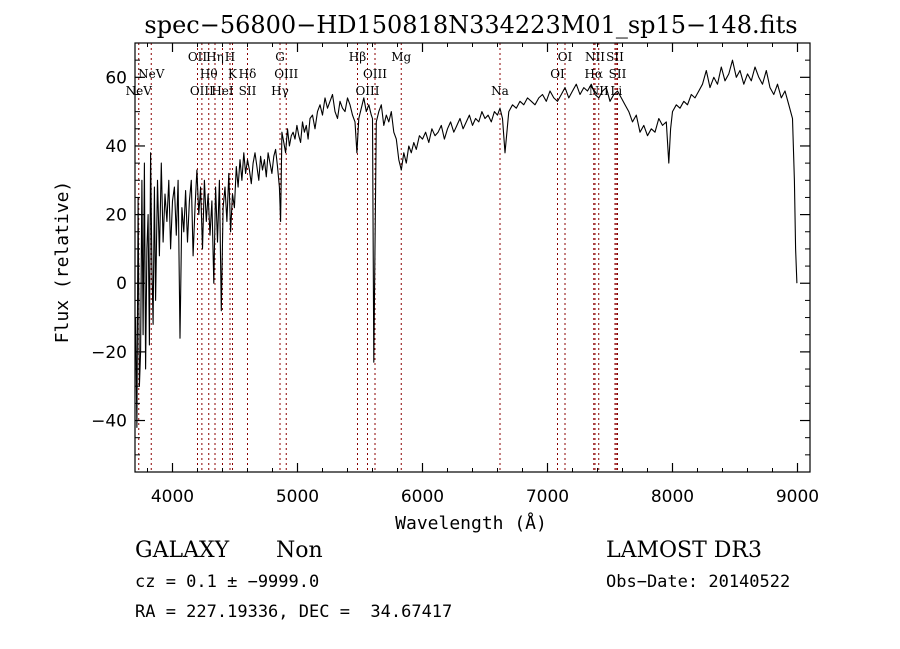  What do you see at coordinates (248, 74) in the screenshot?
I see `line-label-9: Hδ` at bounding box center [248, 74].